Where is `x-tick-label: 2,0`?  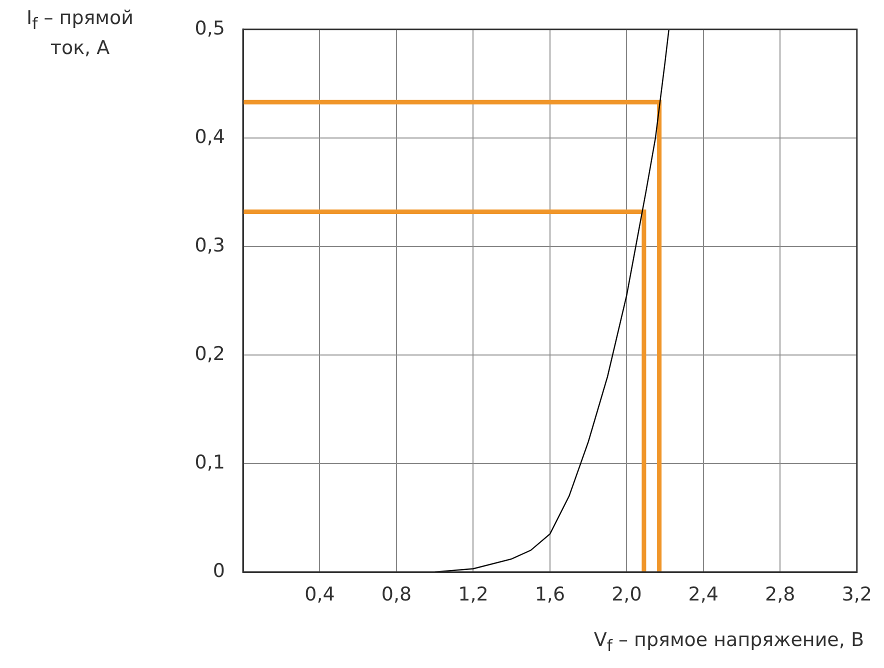
x-tick-label: 2,0 is located at coordinates (627, 594).